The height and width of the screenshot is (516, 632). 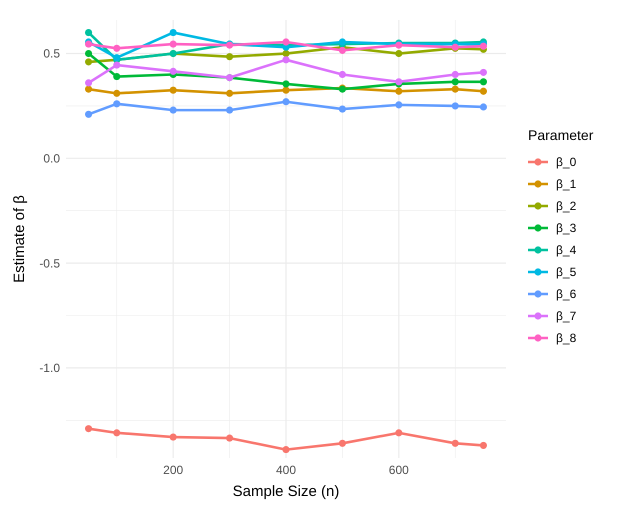 What do you see at coordinates (173, 470) in the screenshot?
I see `x-tick-label: 200` at bounding box center [173, 470].